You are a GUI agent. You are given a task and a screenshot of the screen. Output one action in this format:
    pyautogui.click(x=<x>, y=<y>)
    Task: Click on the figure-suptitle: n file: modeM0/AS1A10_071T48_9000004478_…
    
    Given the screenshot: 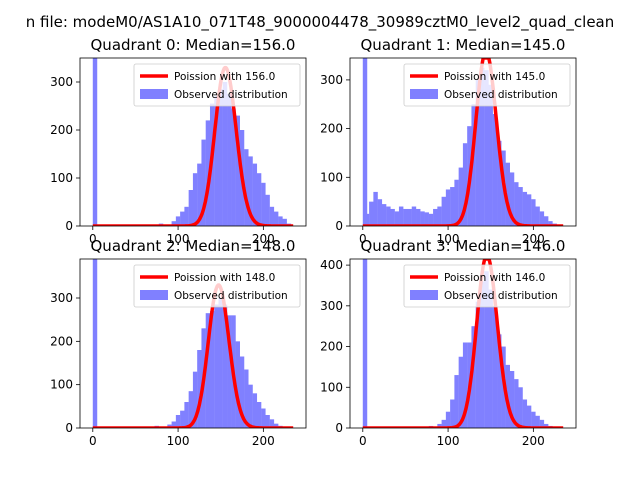 What is the action you would take?
    pyautogui.click(x=320, y=22)
    